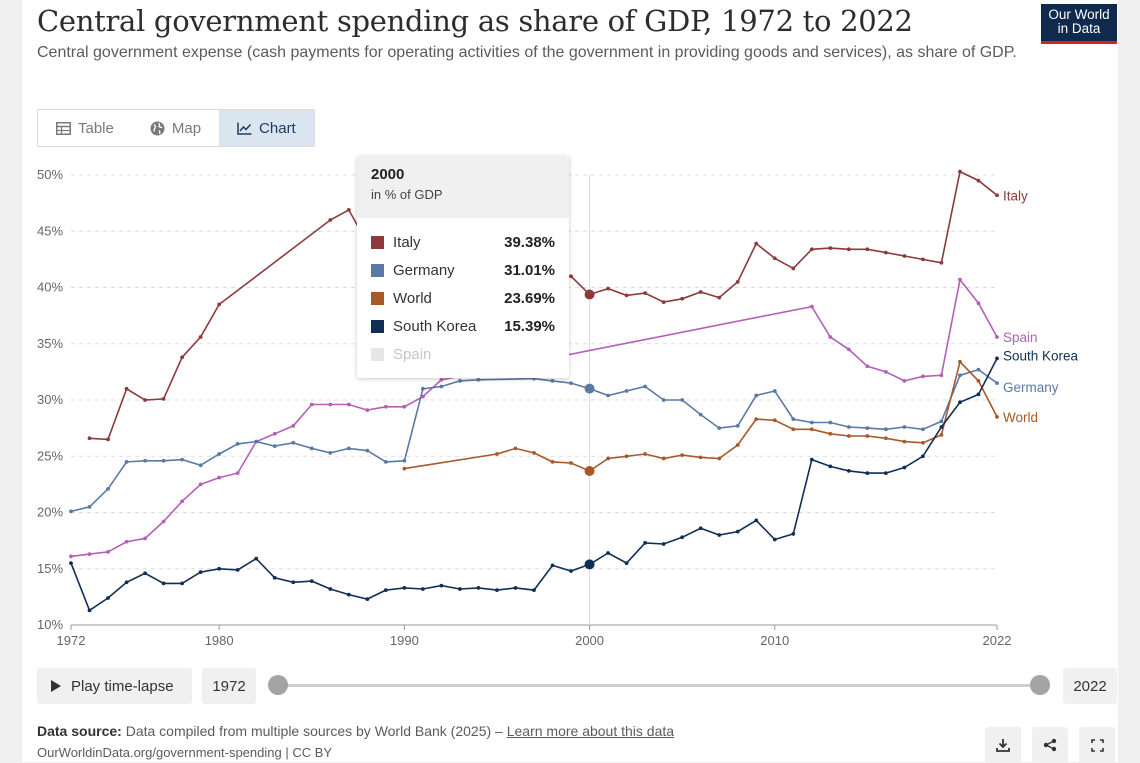  I want to click on highlight-point, so click(589, 470).